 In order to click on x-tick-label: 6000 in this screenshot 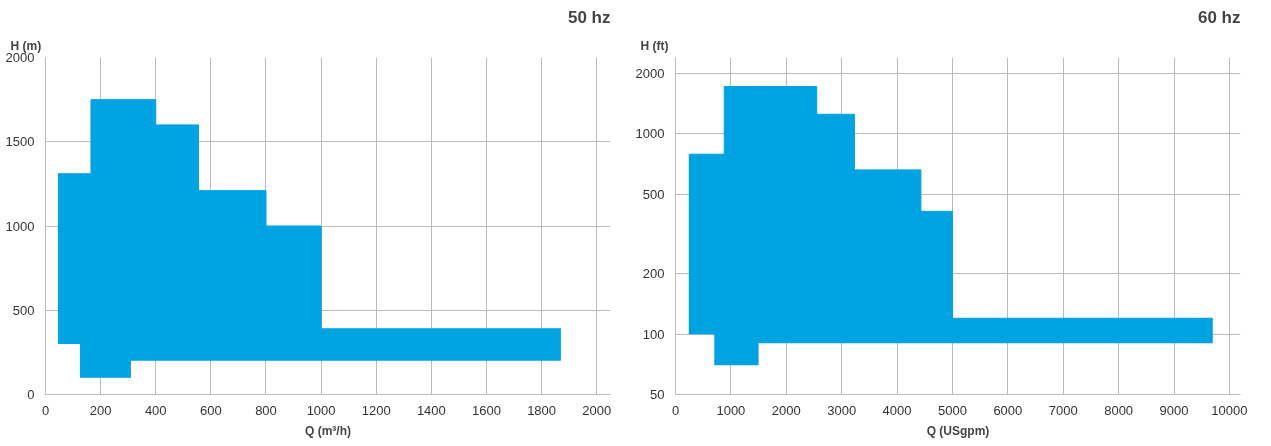, I will do `click(1008, 410)`.